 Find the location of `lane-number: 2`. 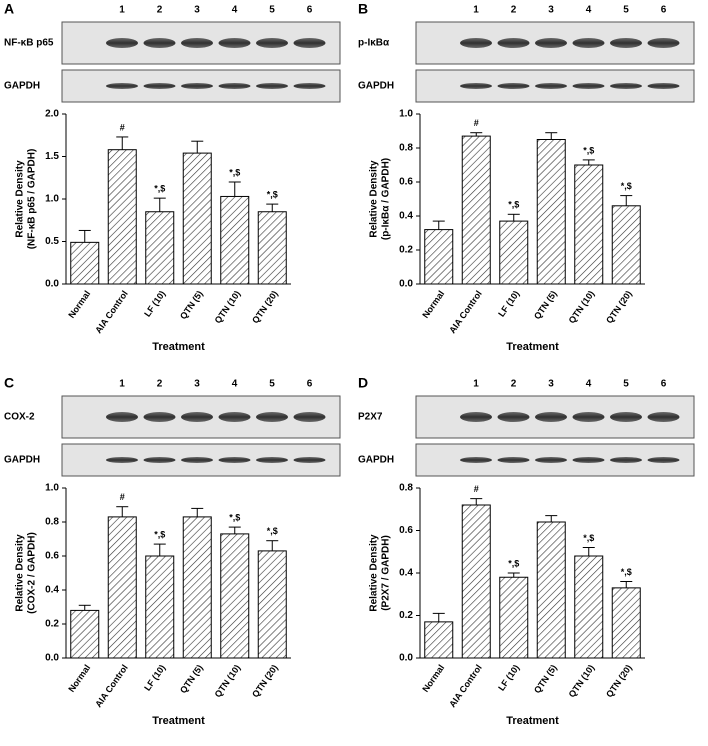

lane-number: 2 is located at coordinates (514, 384).